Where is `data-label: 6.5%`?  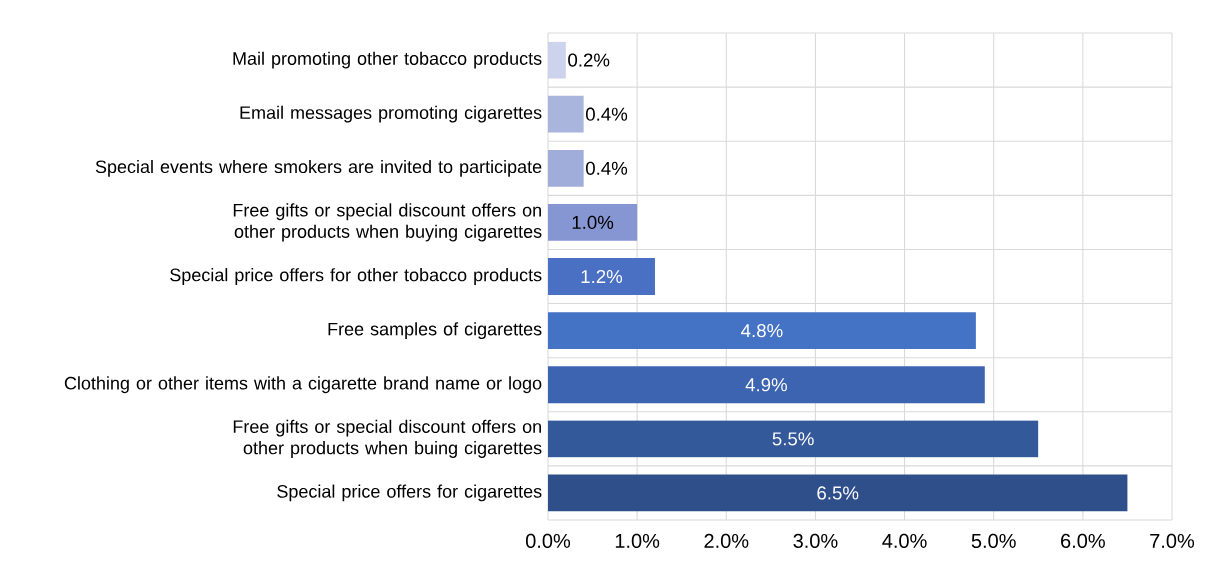
data-label: 6.5% is located at coordinates (838, 493).